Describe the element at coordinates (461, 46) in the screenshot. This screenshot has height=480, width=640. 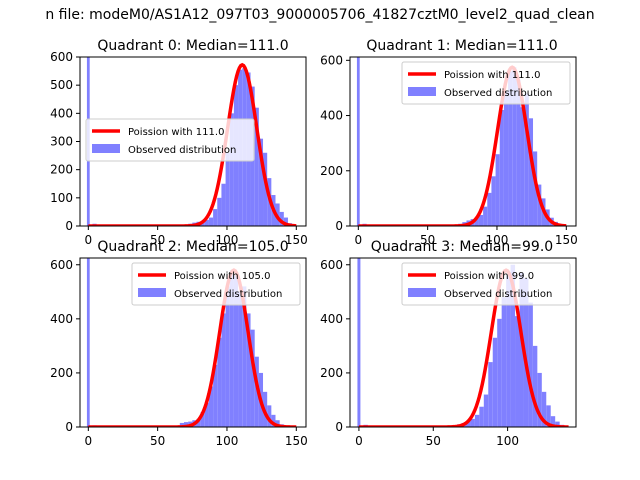
I see `quadrant-1-title: Quadrant 1: Median=111.0` at that location.